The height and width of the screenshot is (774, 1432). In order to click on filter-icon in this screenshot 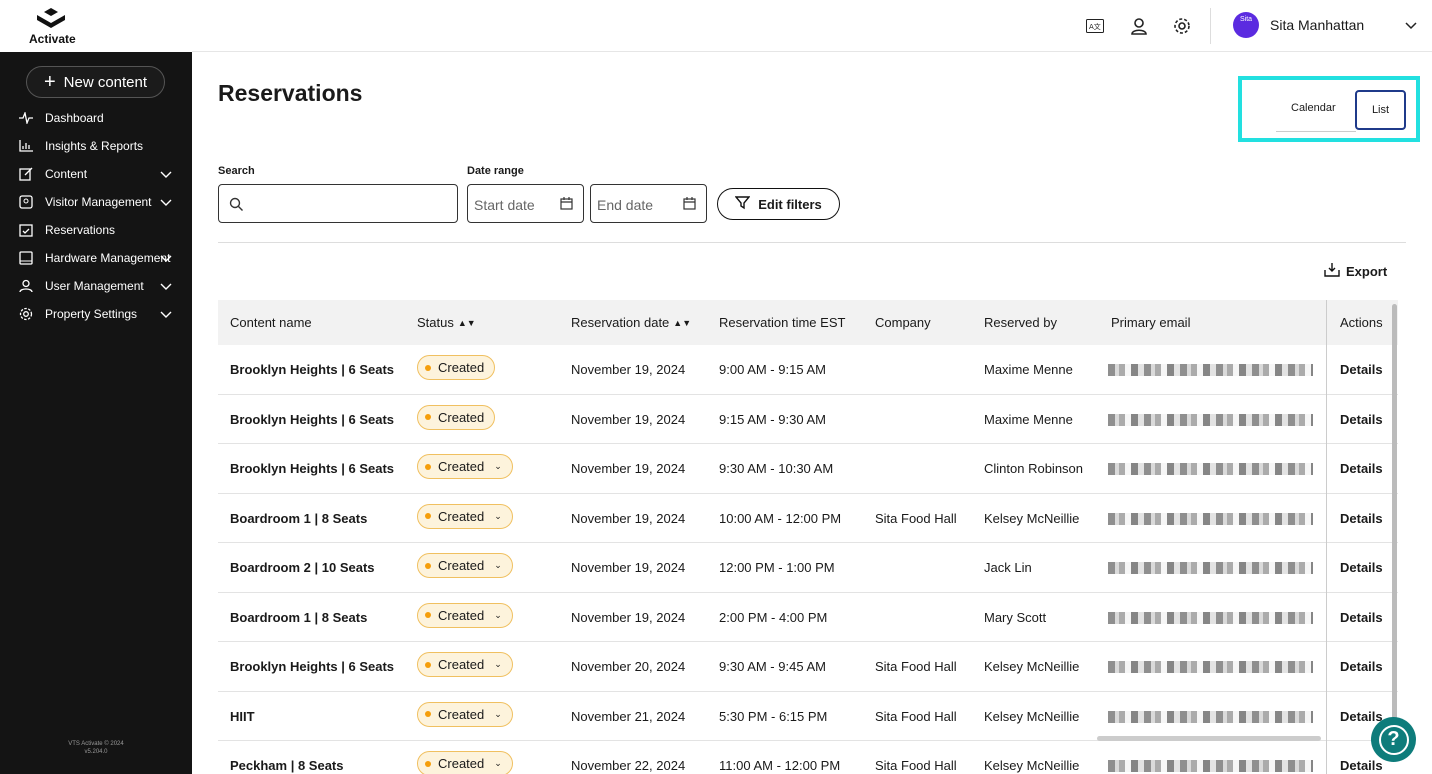, I will do `click(742, 204)`.